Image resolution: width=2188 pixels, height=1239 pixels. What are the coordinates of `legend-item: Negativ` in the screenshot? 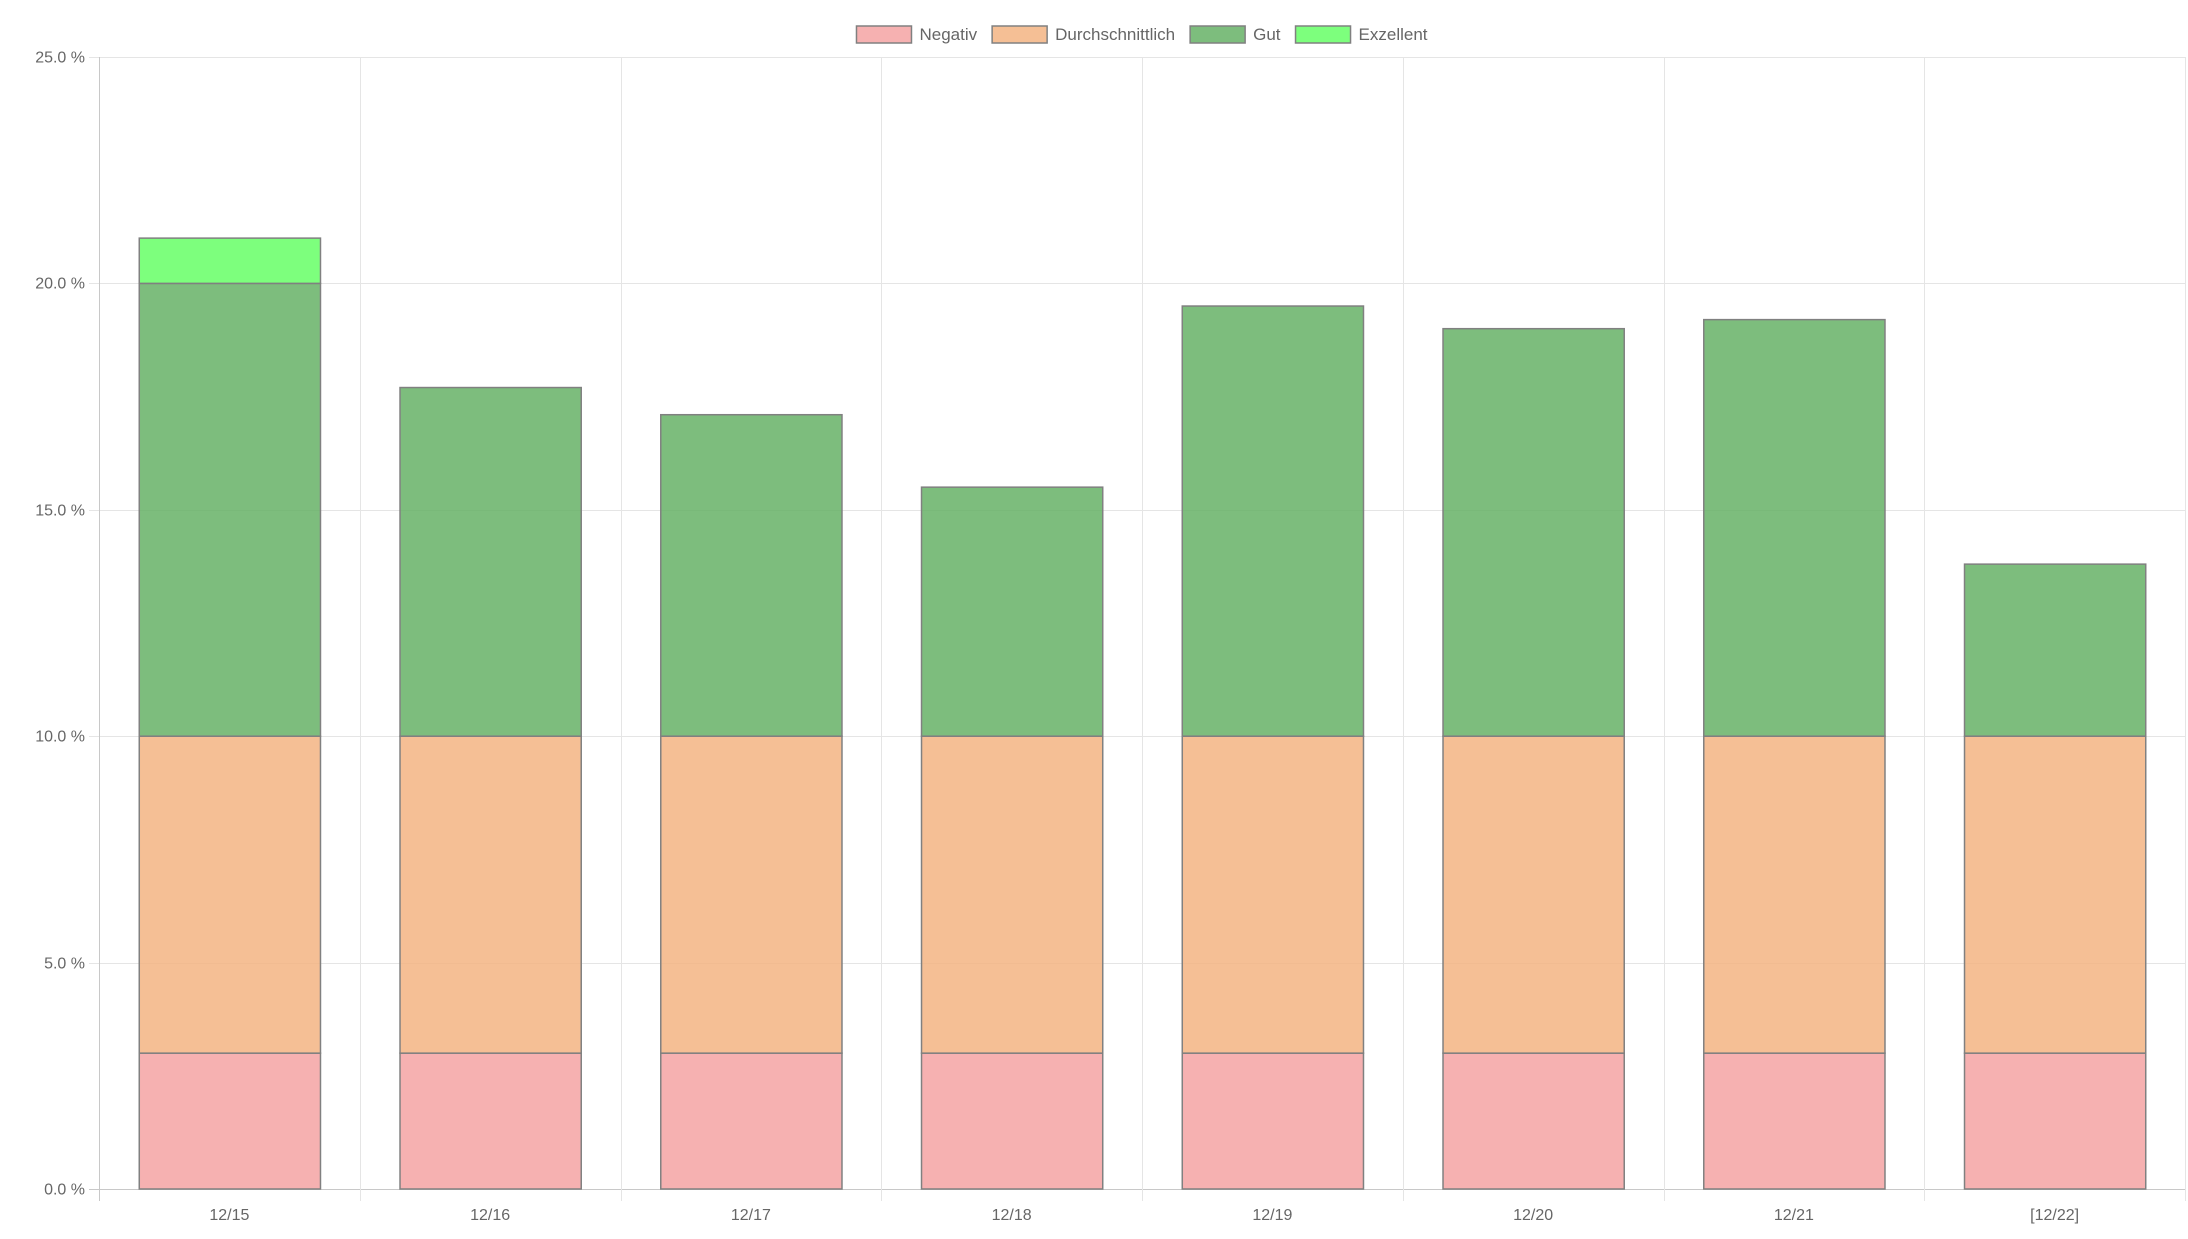 It's located at (916, 34).